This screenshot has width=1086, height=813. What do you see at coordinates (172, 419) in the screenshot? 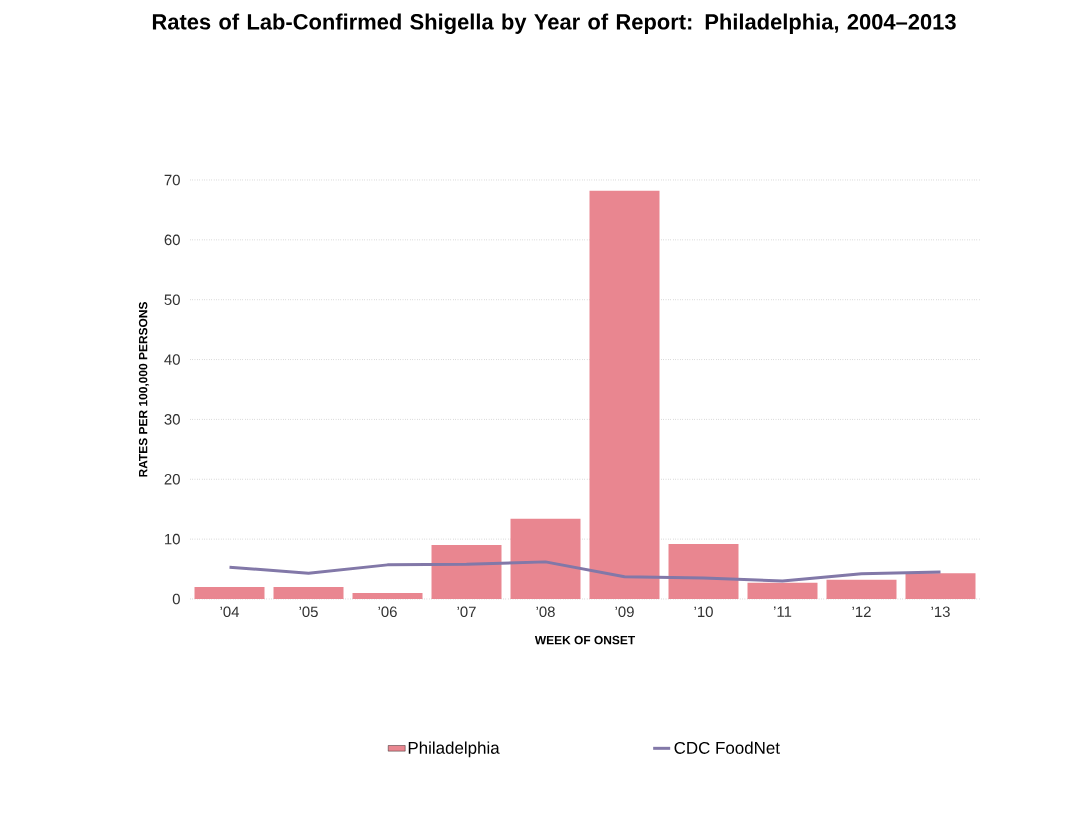
I see `y-tick-label: 30` at bounding box center [172, 419].